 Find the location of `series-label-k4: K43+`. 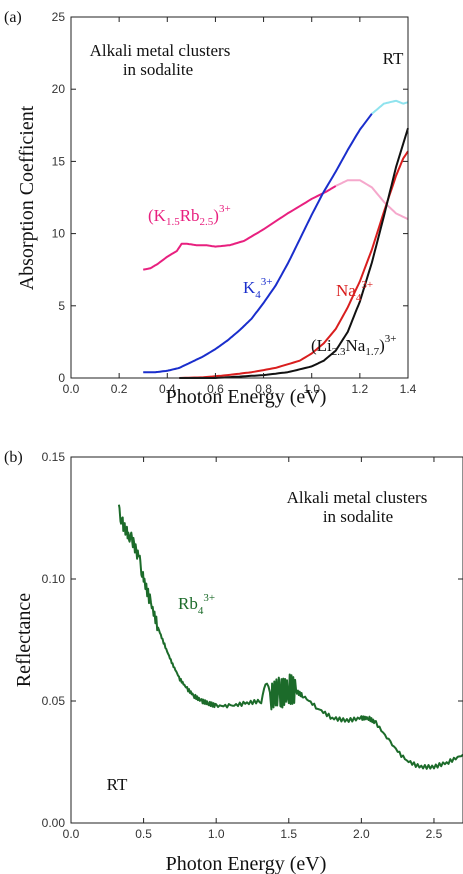

series-label-k4: K43+ is located at coordinates (258, 288).